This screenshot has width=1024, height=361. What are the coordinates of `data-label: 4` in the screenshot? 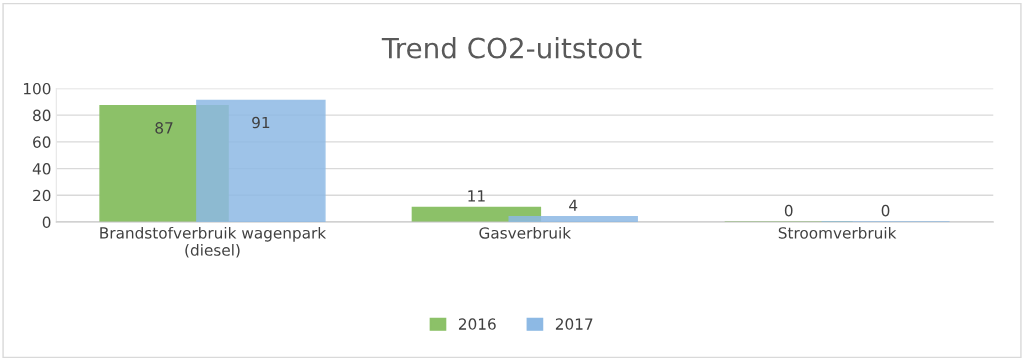 It's located at (573, 205).